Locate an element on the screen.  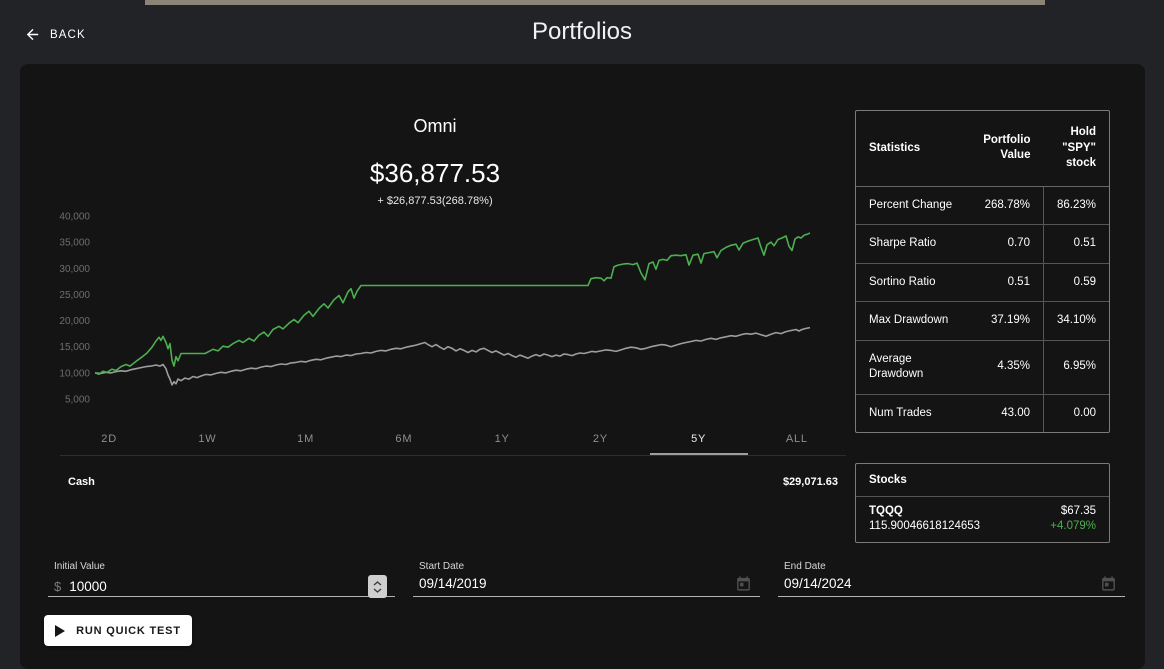
stat-spy-value: 86.23% is located at coordinates (1075, 205).